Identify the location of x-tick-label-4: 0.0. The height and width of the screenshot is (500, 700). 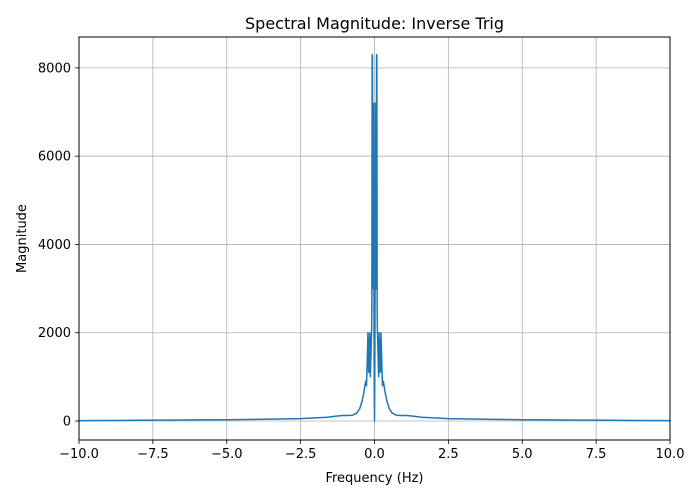
(374, 454).